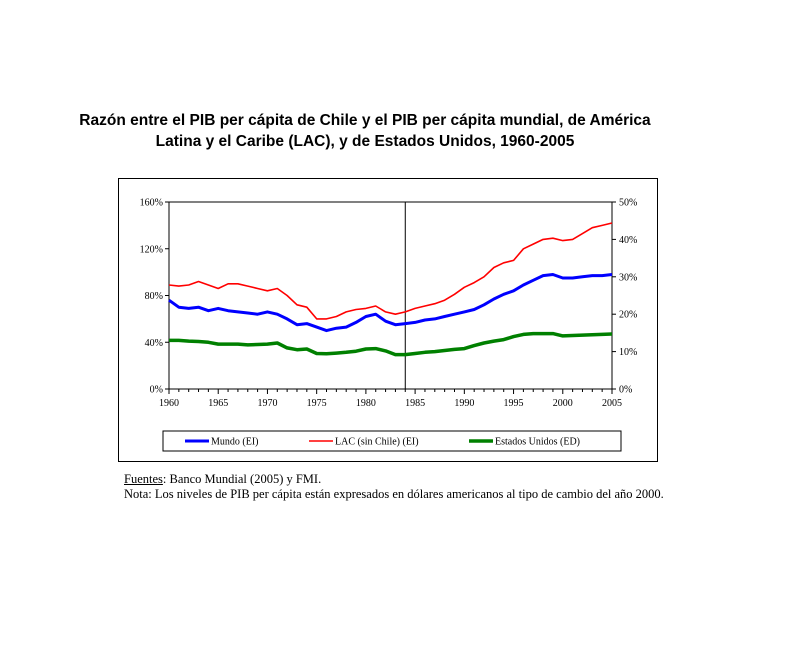  I want to click on left-y-tick-label: 0%, so click(156, 390).